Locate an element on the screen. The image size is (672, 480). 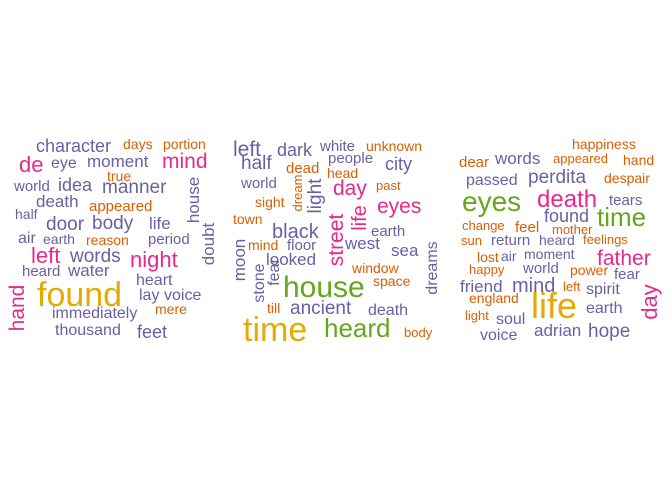
cloud-2-word-ancient: ancient is located at coordinates (321, 308).